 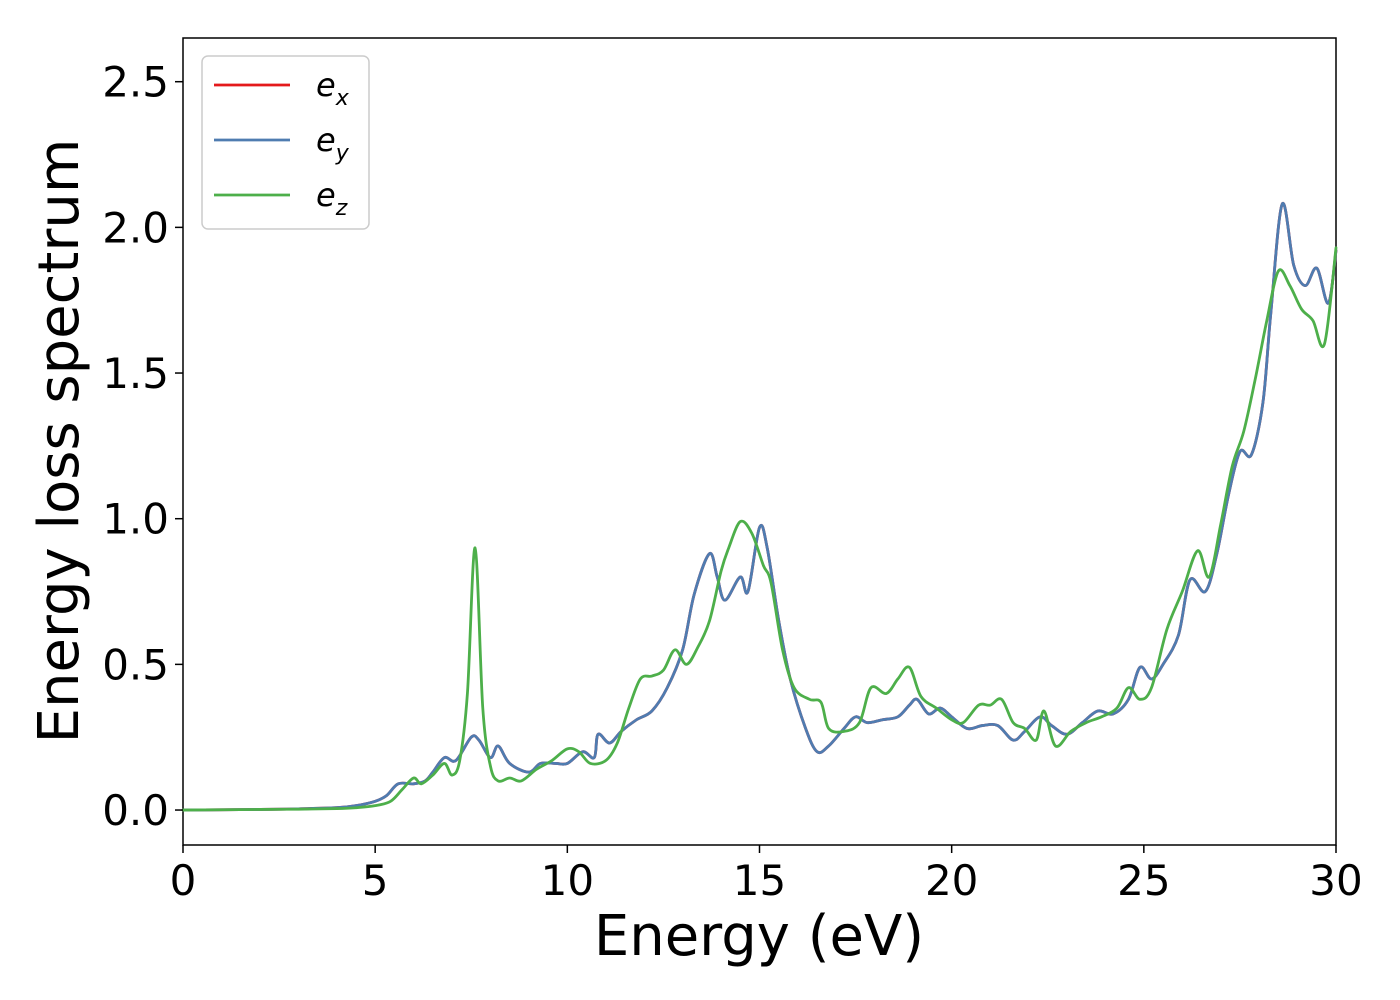 I want to click on y-tick-label: 1.0, so click(x=135, y=519).